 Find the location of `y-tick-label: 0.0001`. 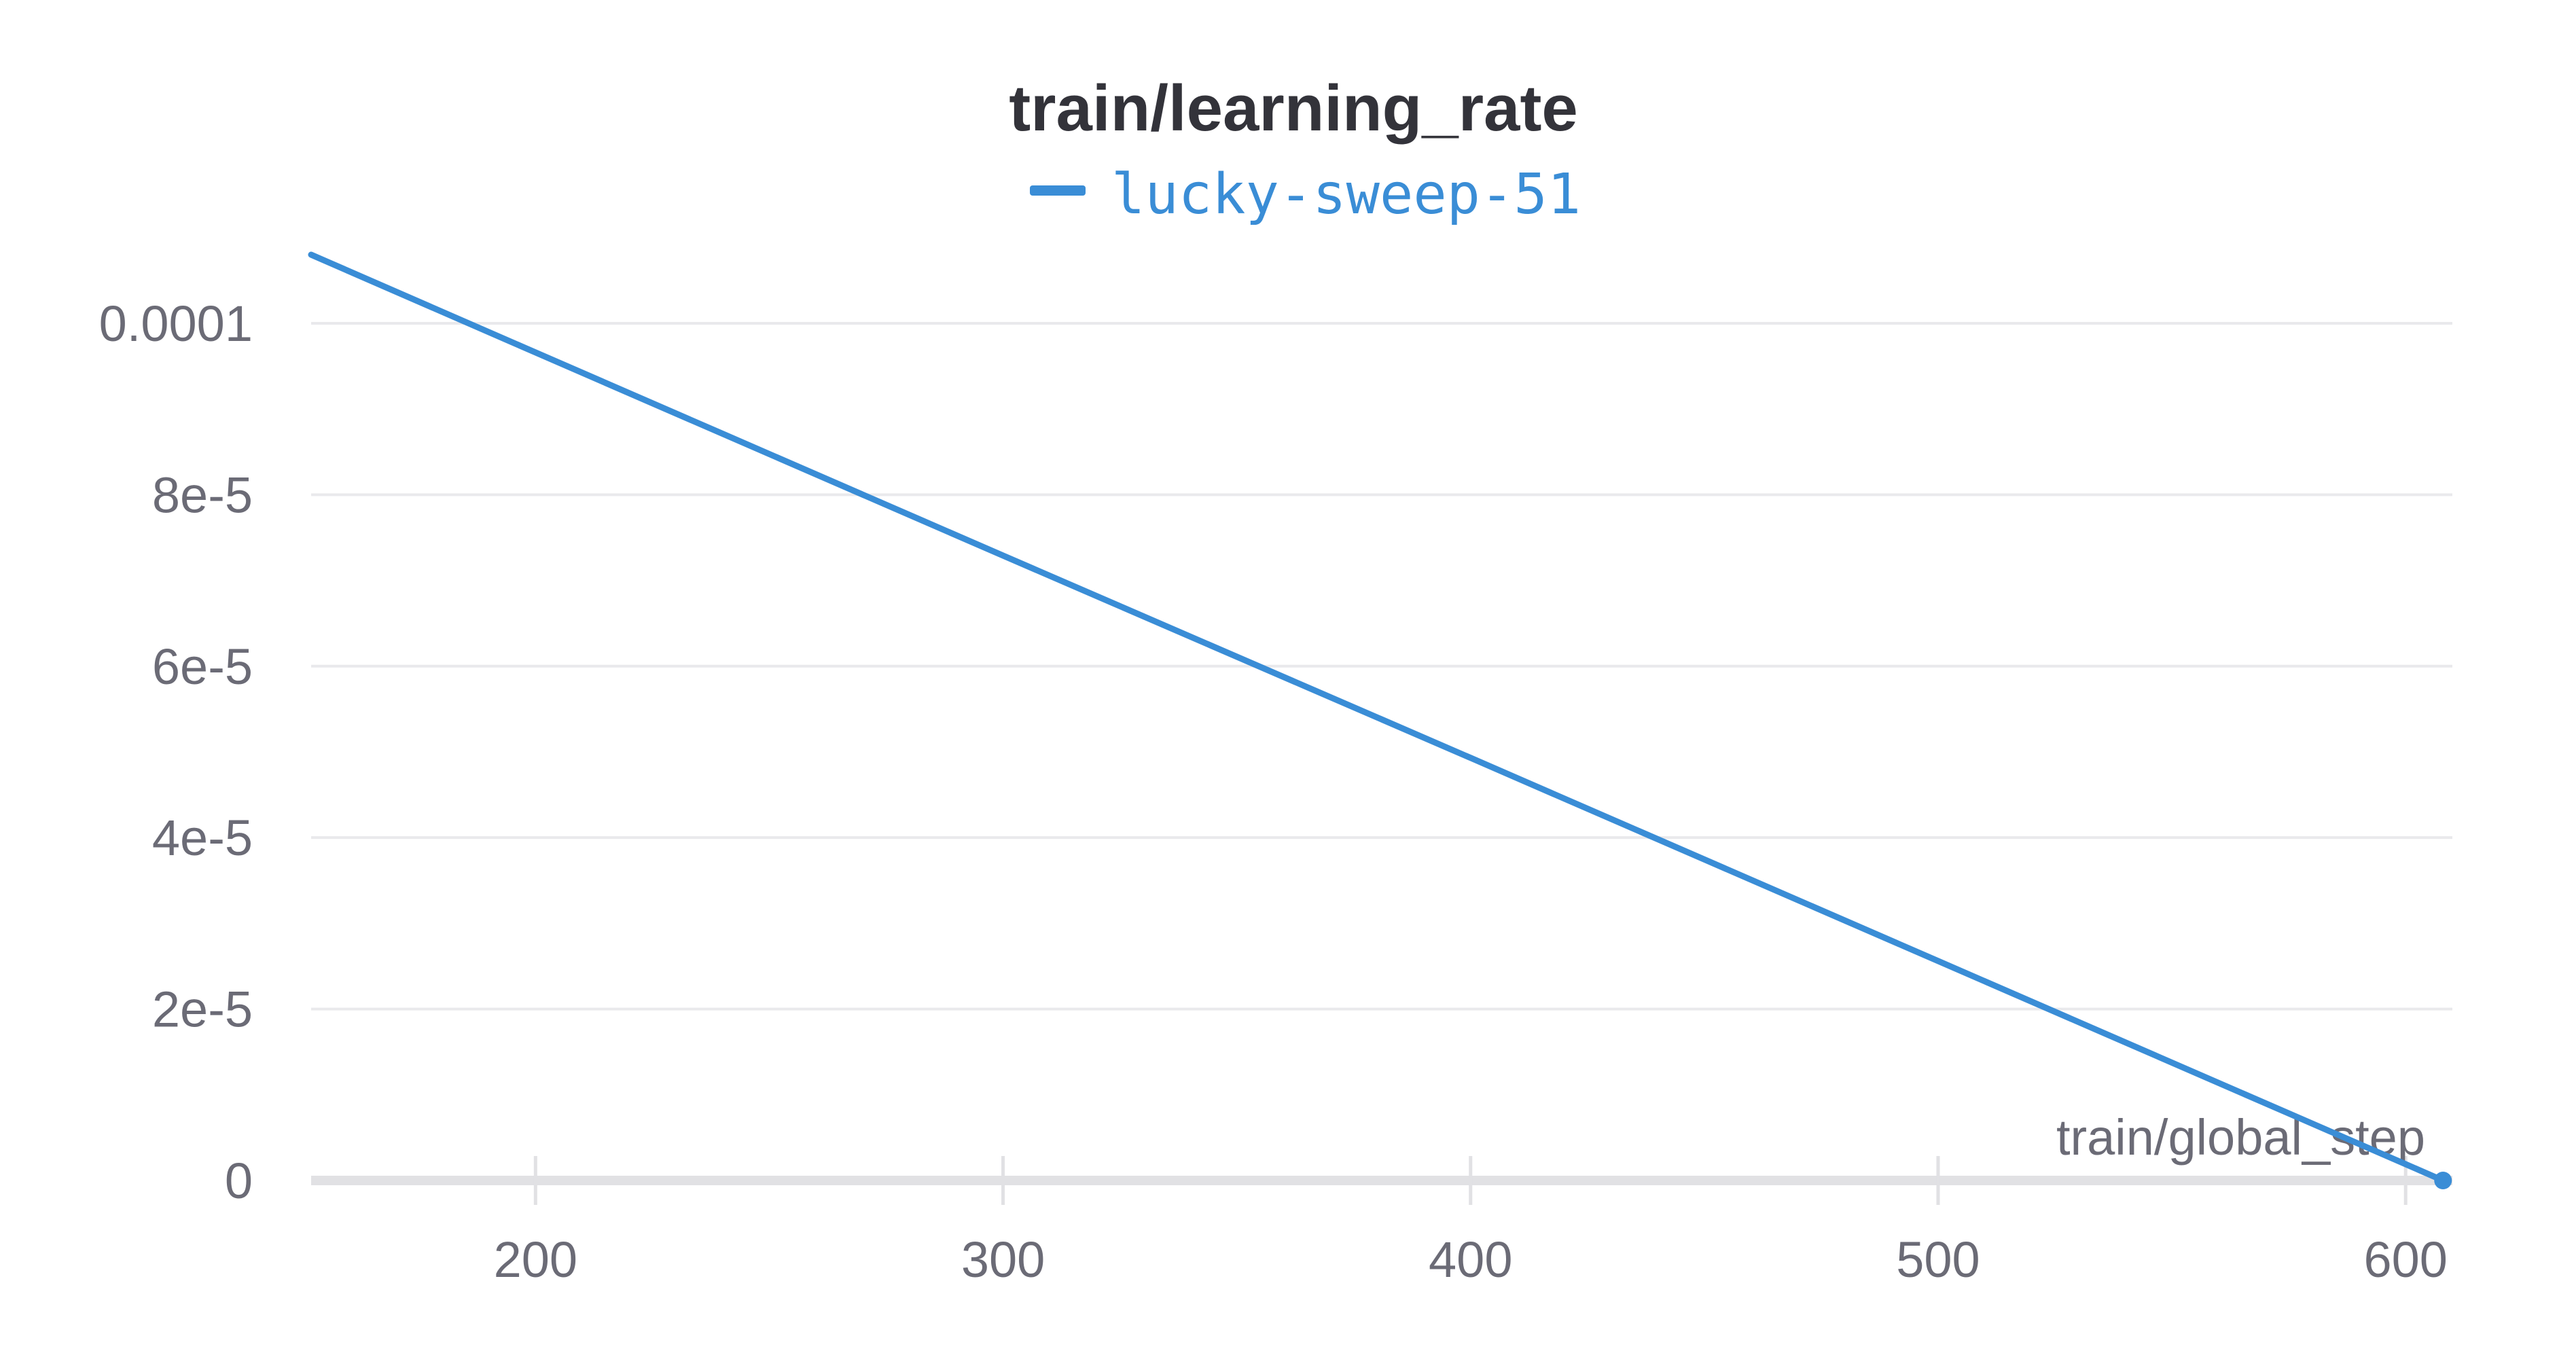

y-tick-label: 0.0001 is located at coordinates (176, 323).